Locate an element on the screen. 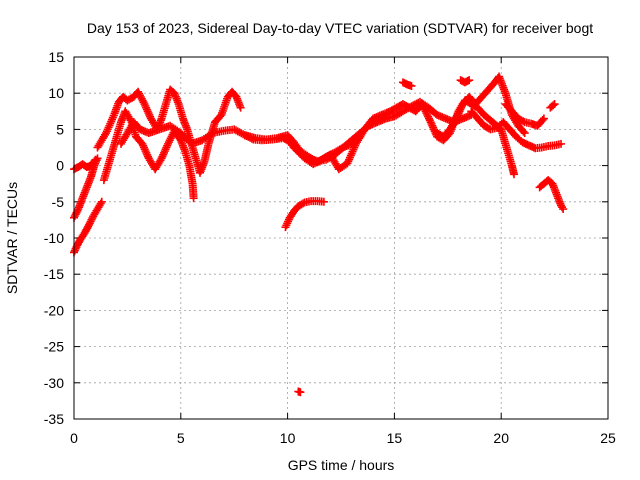  x-tick-label: 25 is located at coordinates (608, 438).